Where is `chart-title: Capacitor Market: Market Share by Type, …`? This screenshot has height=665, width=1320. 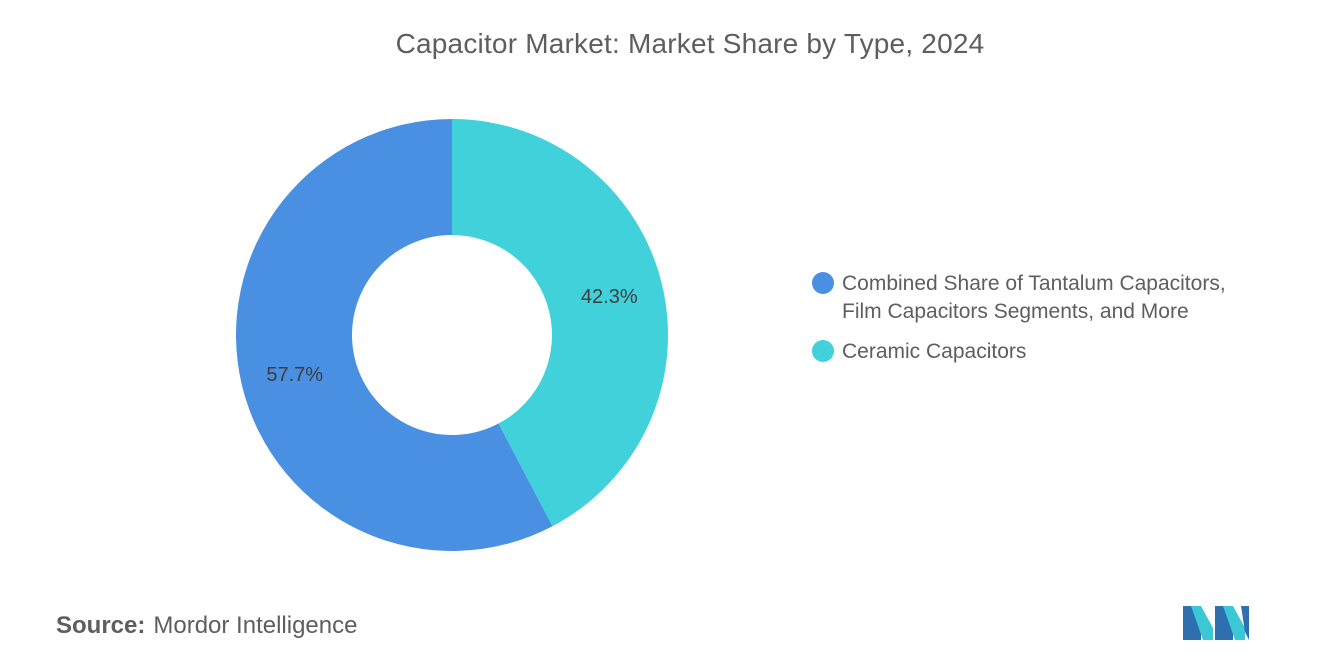
chart-title: Capacitor Market: Market Share by Type, … is located at coordinates (690, 43).